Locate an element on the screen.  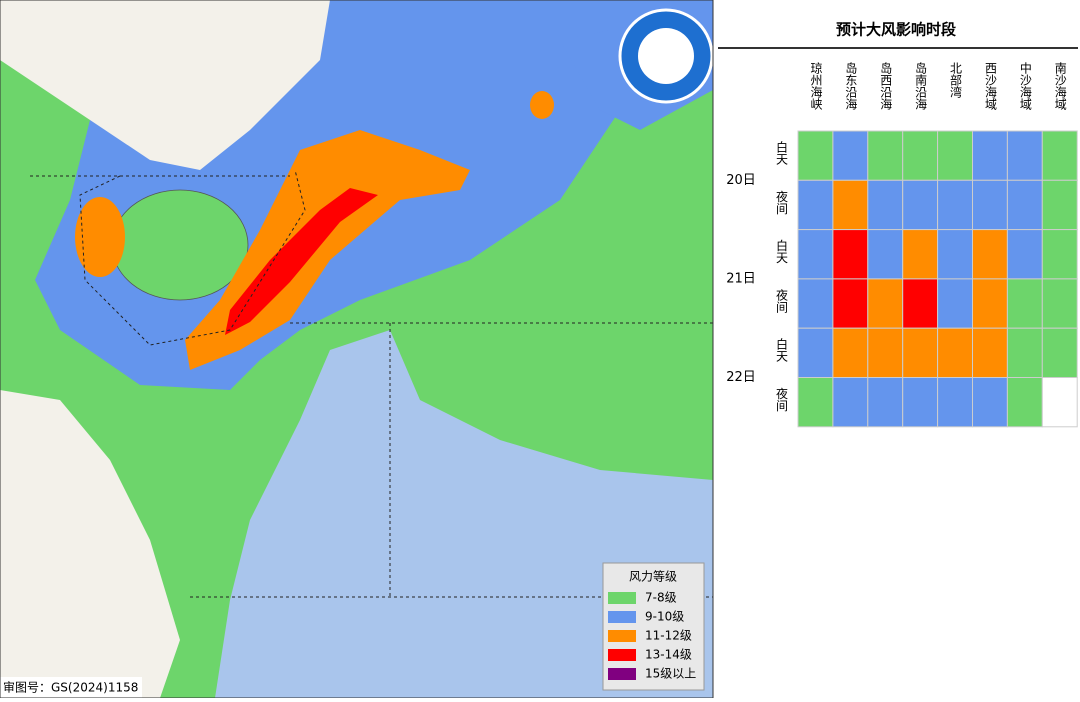
legend-label: 13-14级 is located at coordinates (668, 655).